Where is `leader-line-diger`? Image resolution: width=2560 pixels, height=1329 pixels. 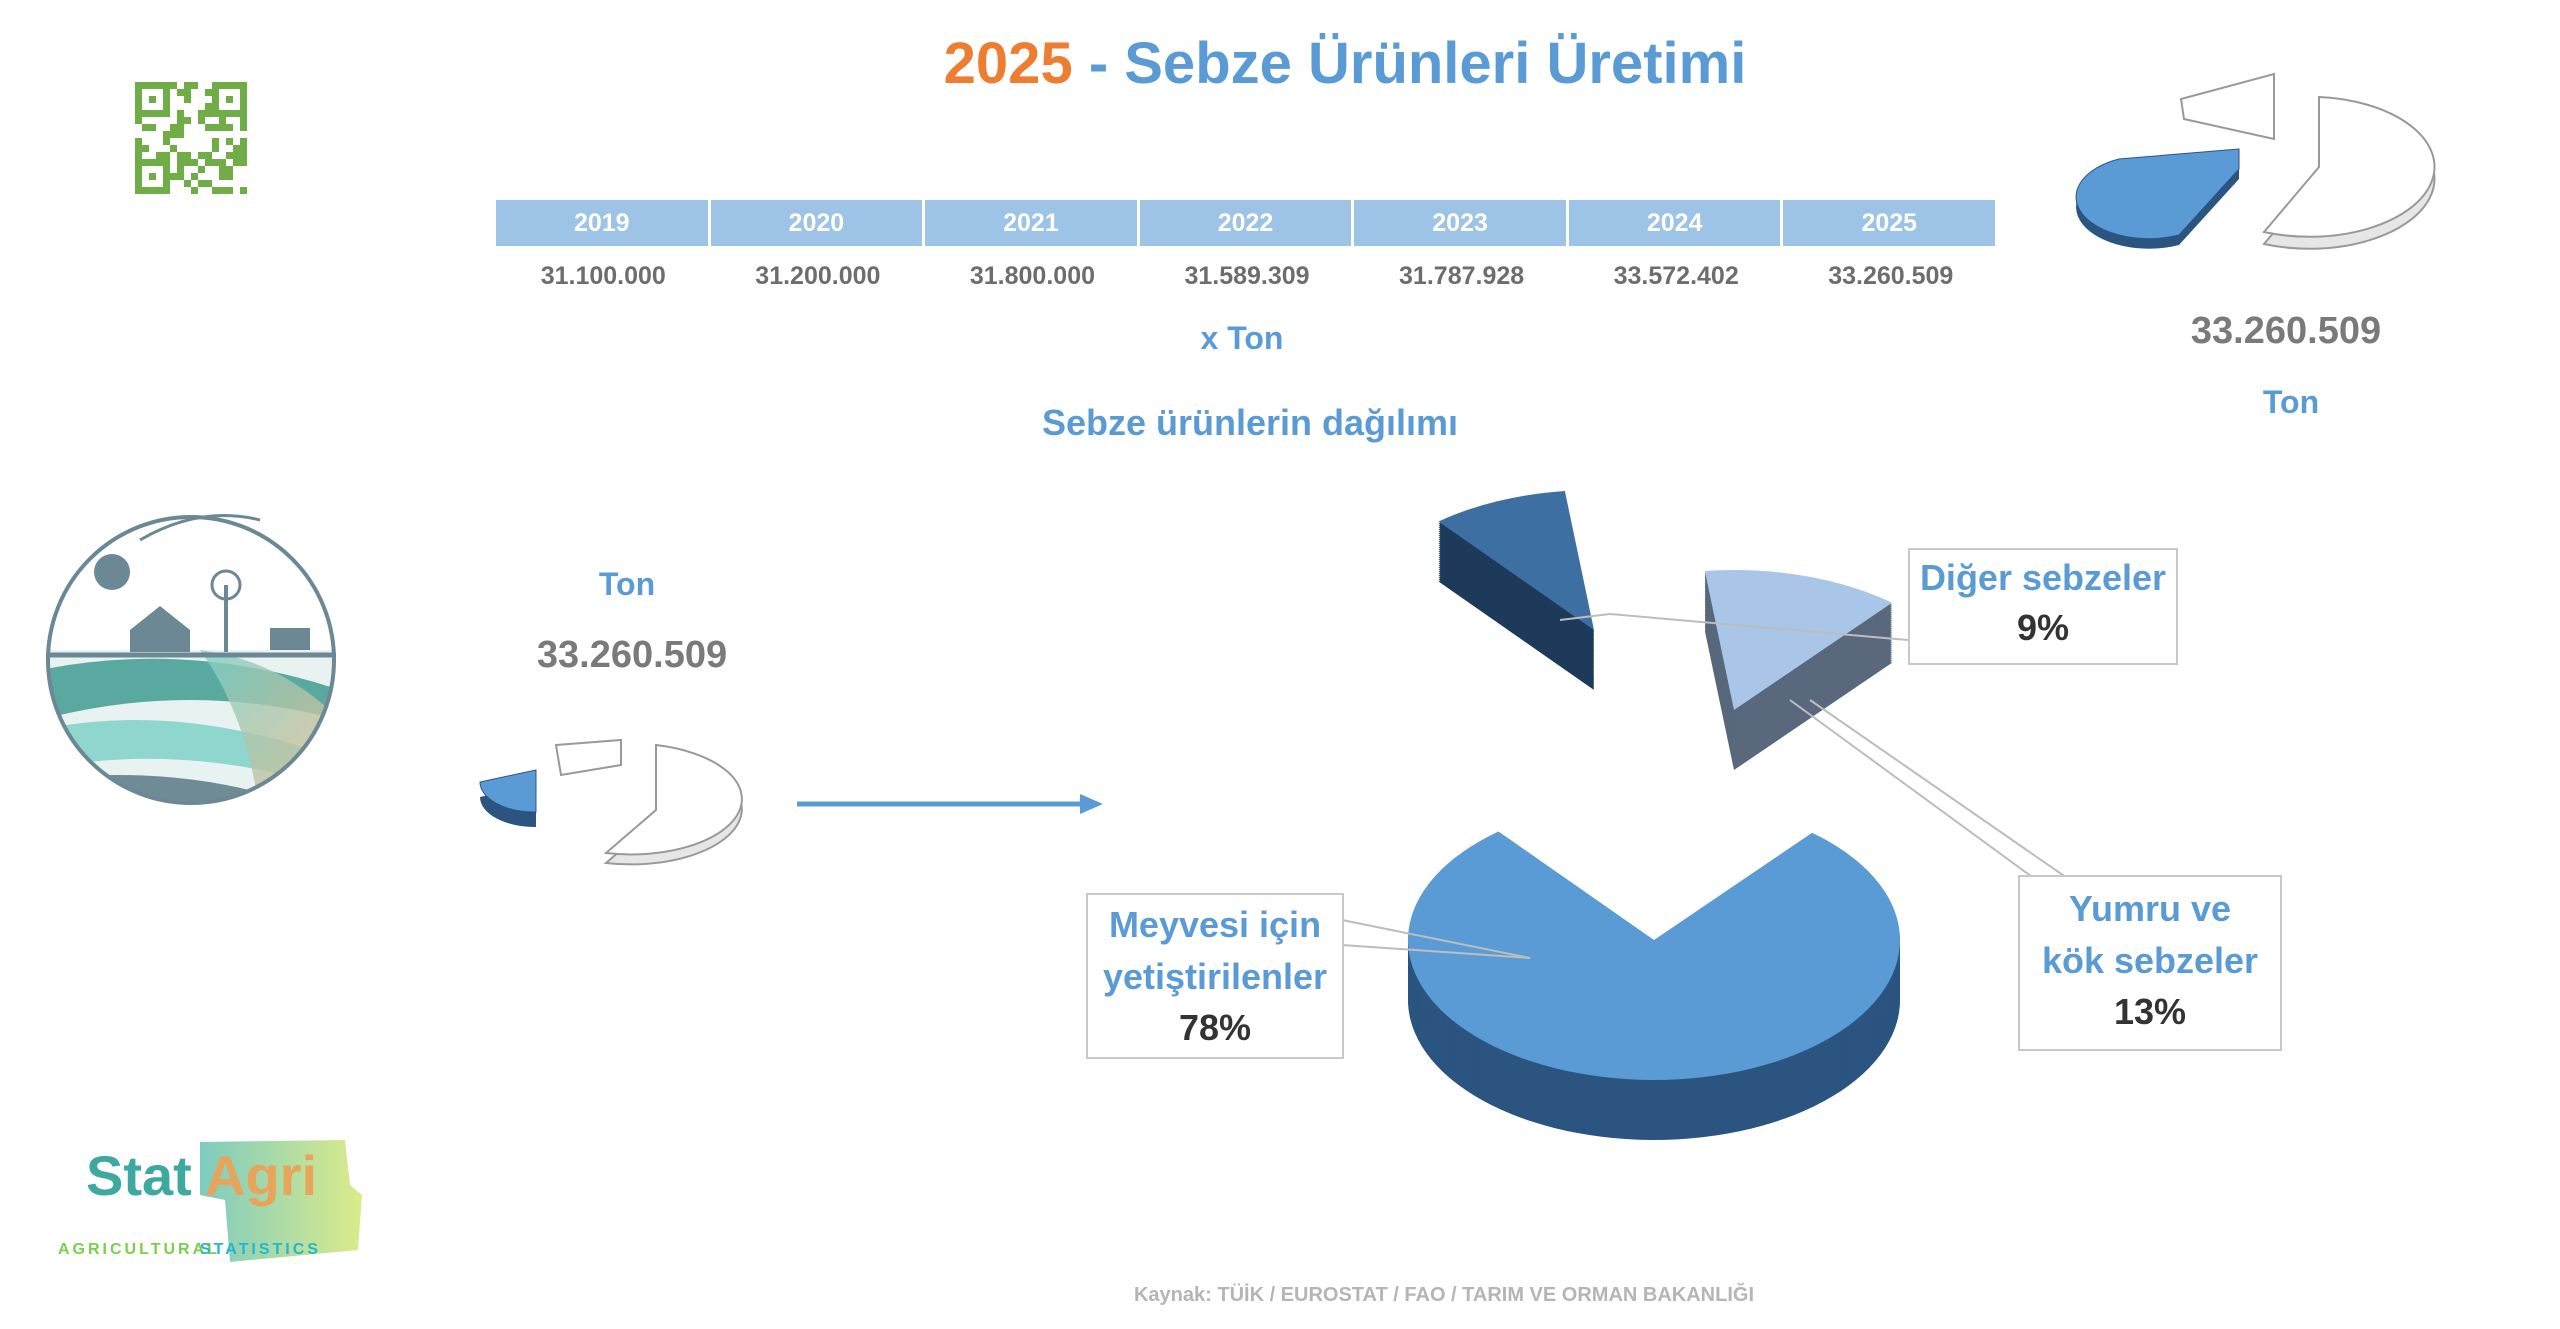
leader-line-diger is located at coordinates (1734, 626).